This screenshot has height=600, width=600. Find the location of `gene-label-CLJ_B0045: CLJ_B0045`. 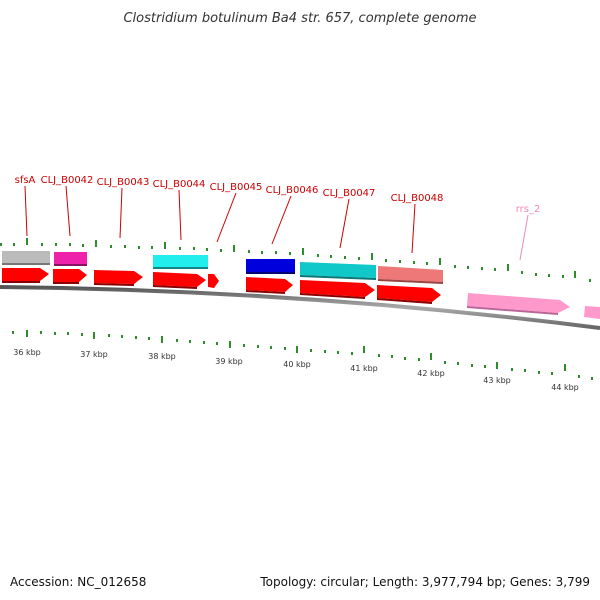

gene-label-CLJ_B0045: CLJ_B0045 is located at coordinates (236, 187).